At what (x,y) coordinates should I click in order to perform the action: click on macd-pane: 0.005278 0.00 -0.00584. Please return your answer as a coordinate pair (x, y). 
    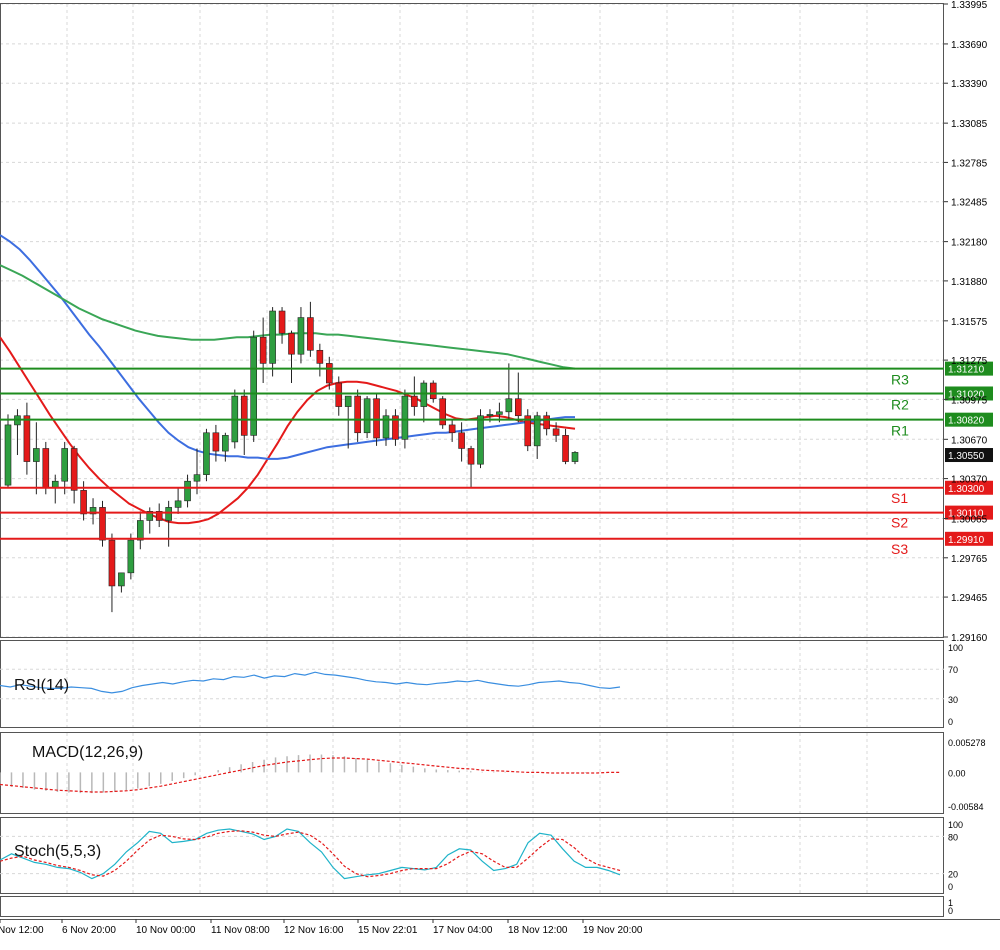
    Looking at the image, I should click on (493, 775).